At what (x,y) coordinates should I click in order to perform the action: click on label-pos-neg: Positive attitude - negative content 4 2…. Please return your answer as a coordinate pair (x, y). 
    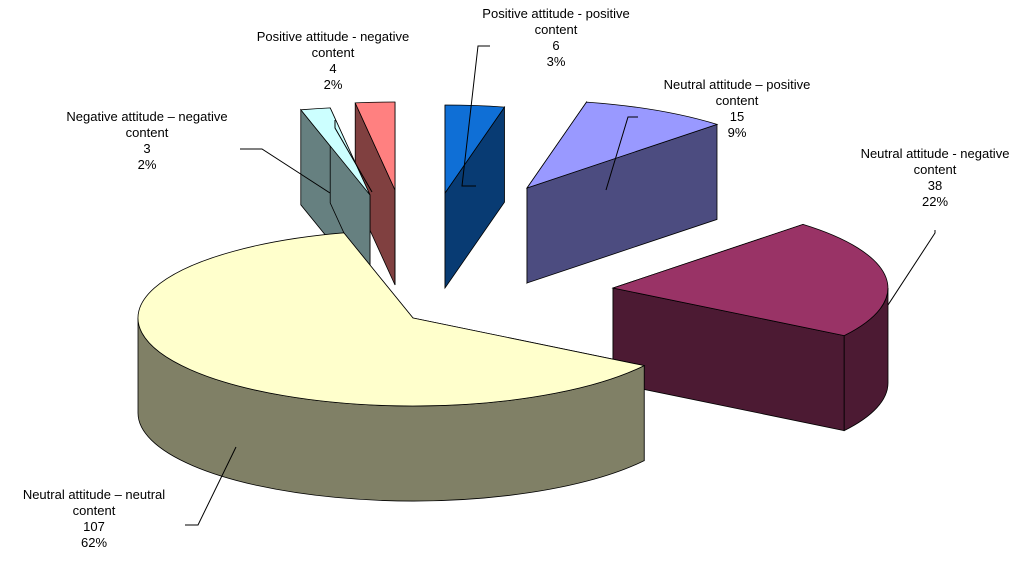
    Looking at the image, I should click on (333, 61).